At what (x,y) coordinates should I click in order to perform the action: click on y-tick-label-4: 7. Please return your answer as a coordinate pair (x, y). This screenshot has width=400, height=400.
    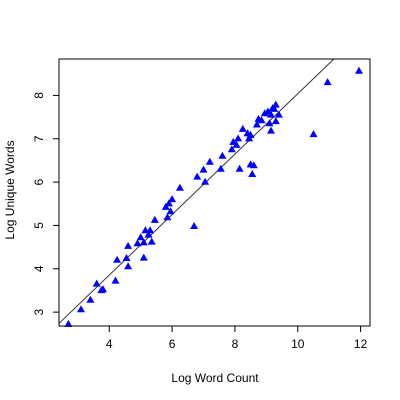
    Looking at the image, I should click on (39, 138).